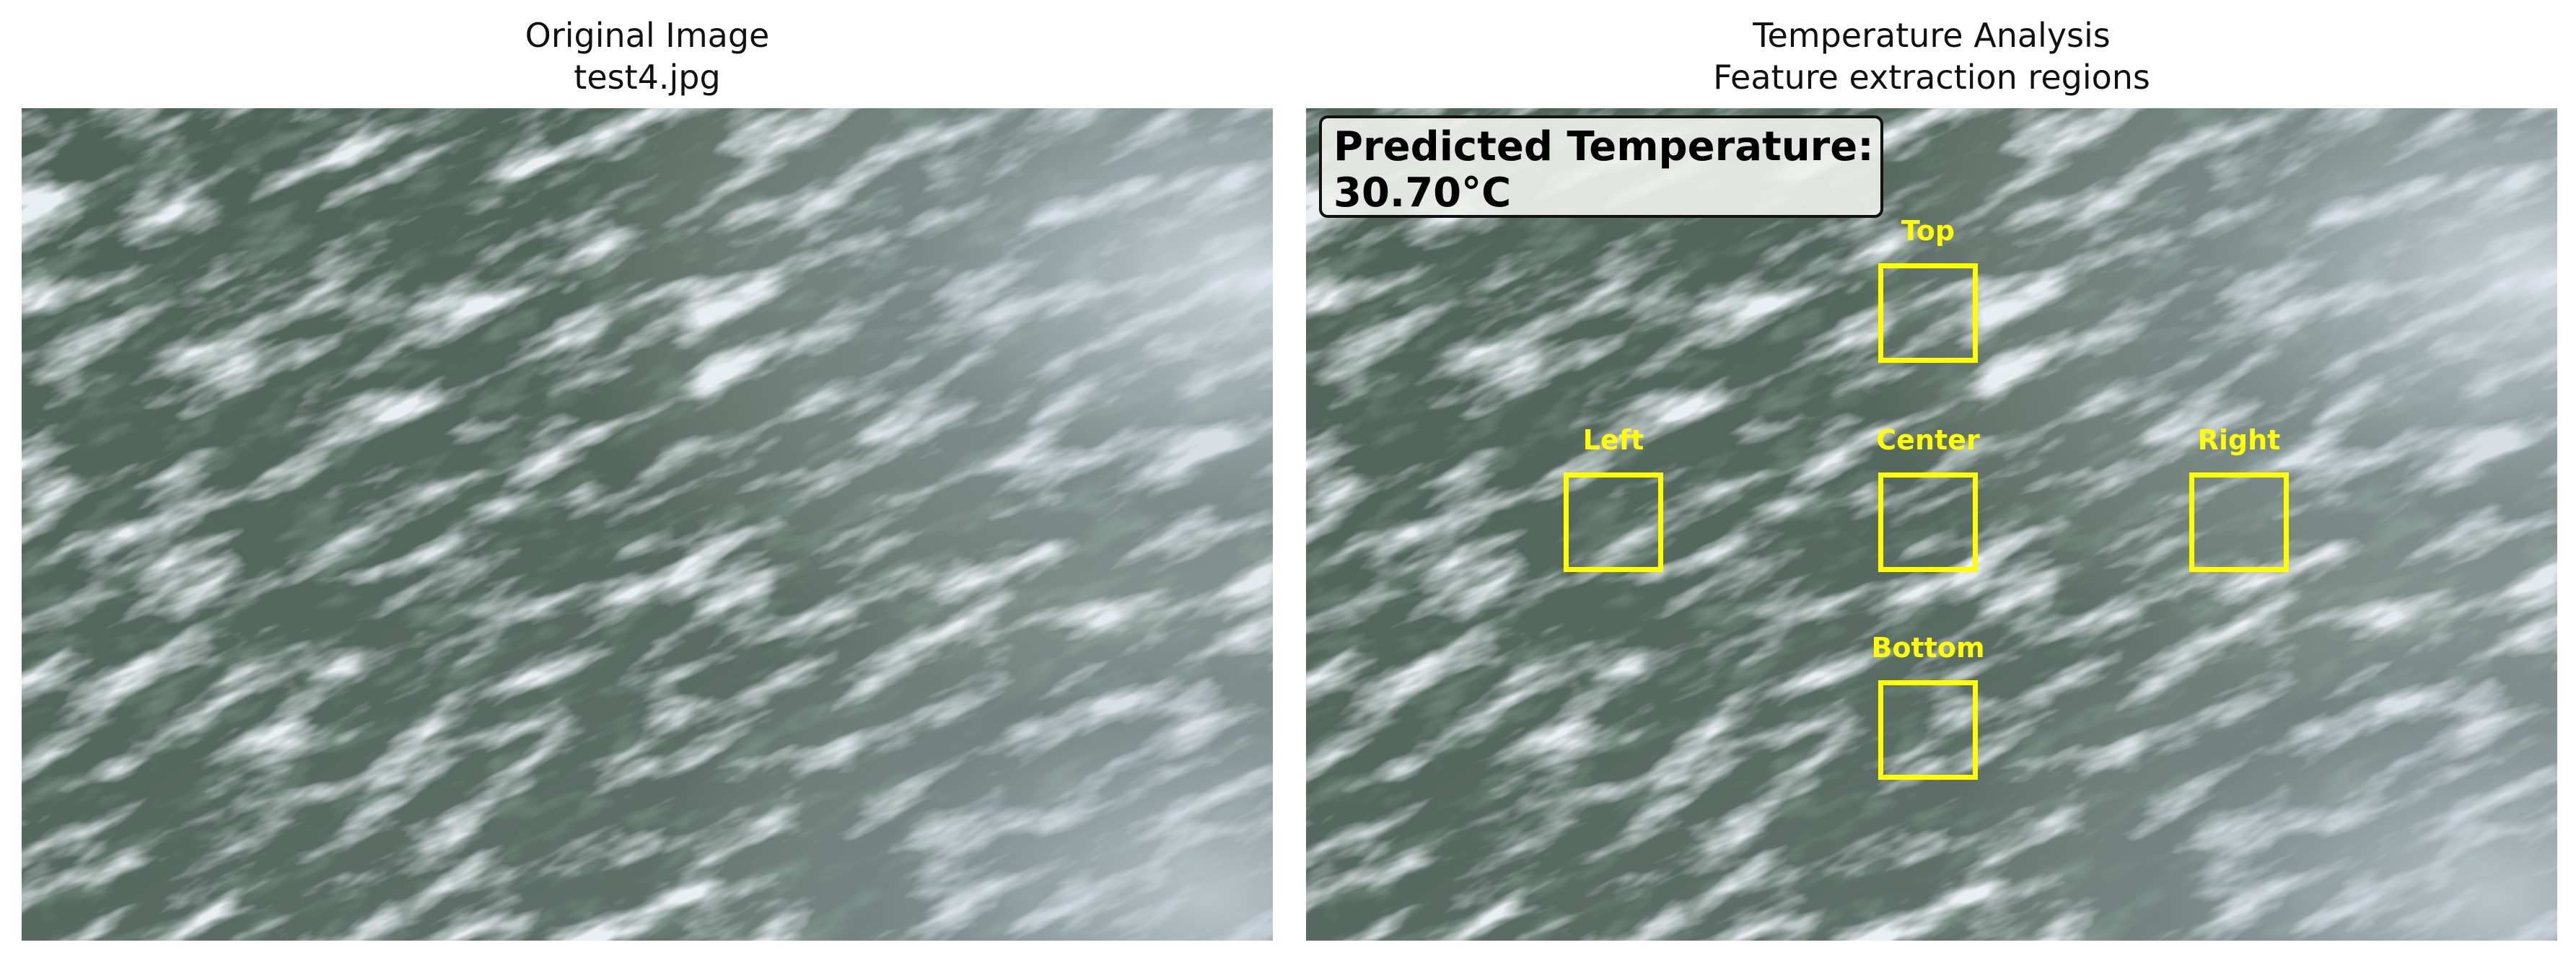  What do you see at coordinates (647, 35) in the screenshot?
I see `left-title-line1: Original Image` at bounding box center [647, 35].